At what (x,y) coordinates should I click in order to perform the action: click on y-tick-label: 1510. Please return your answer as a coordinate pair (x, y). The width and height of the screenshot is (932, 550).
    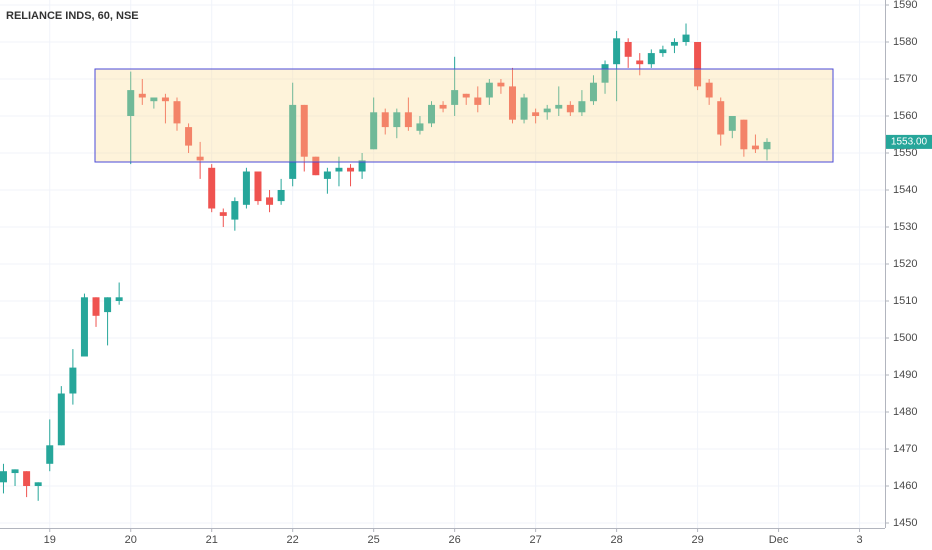
    Looking at the image, I should click on (905, 301).